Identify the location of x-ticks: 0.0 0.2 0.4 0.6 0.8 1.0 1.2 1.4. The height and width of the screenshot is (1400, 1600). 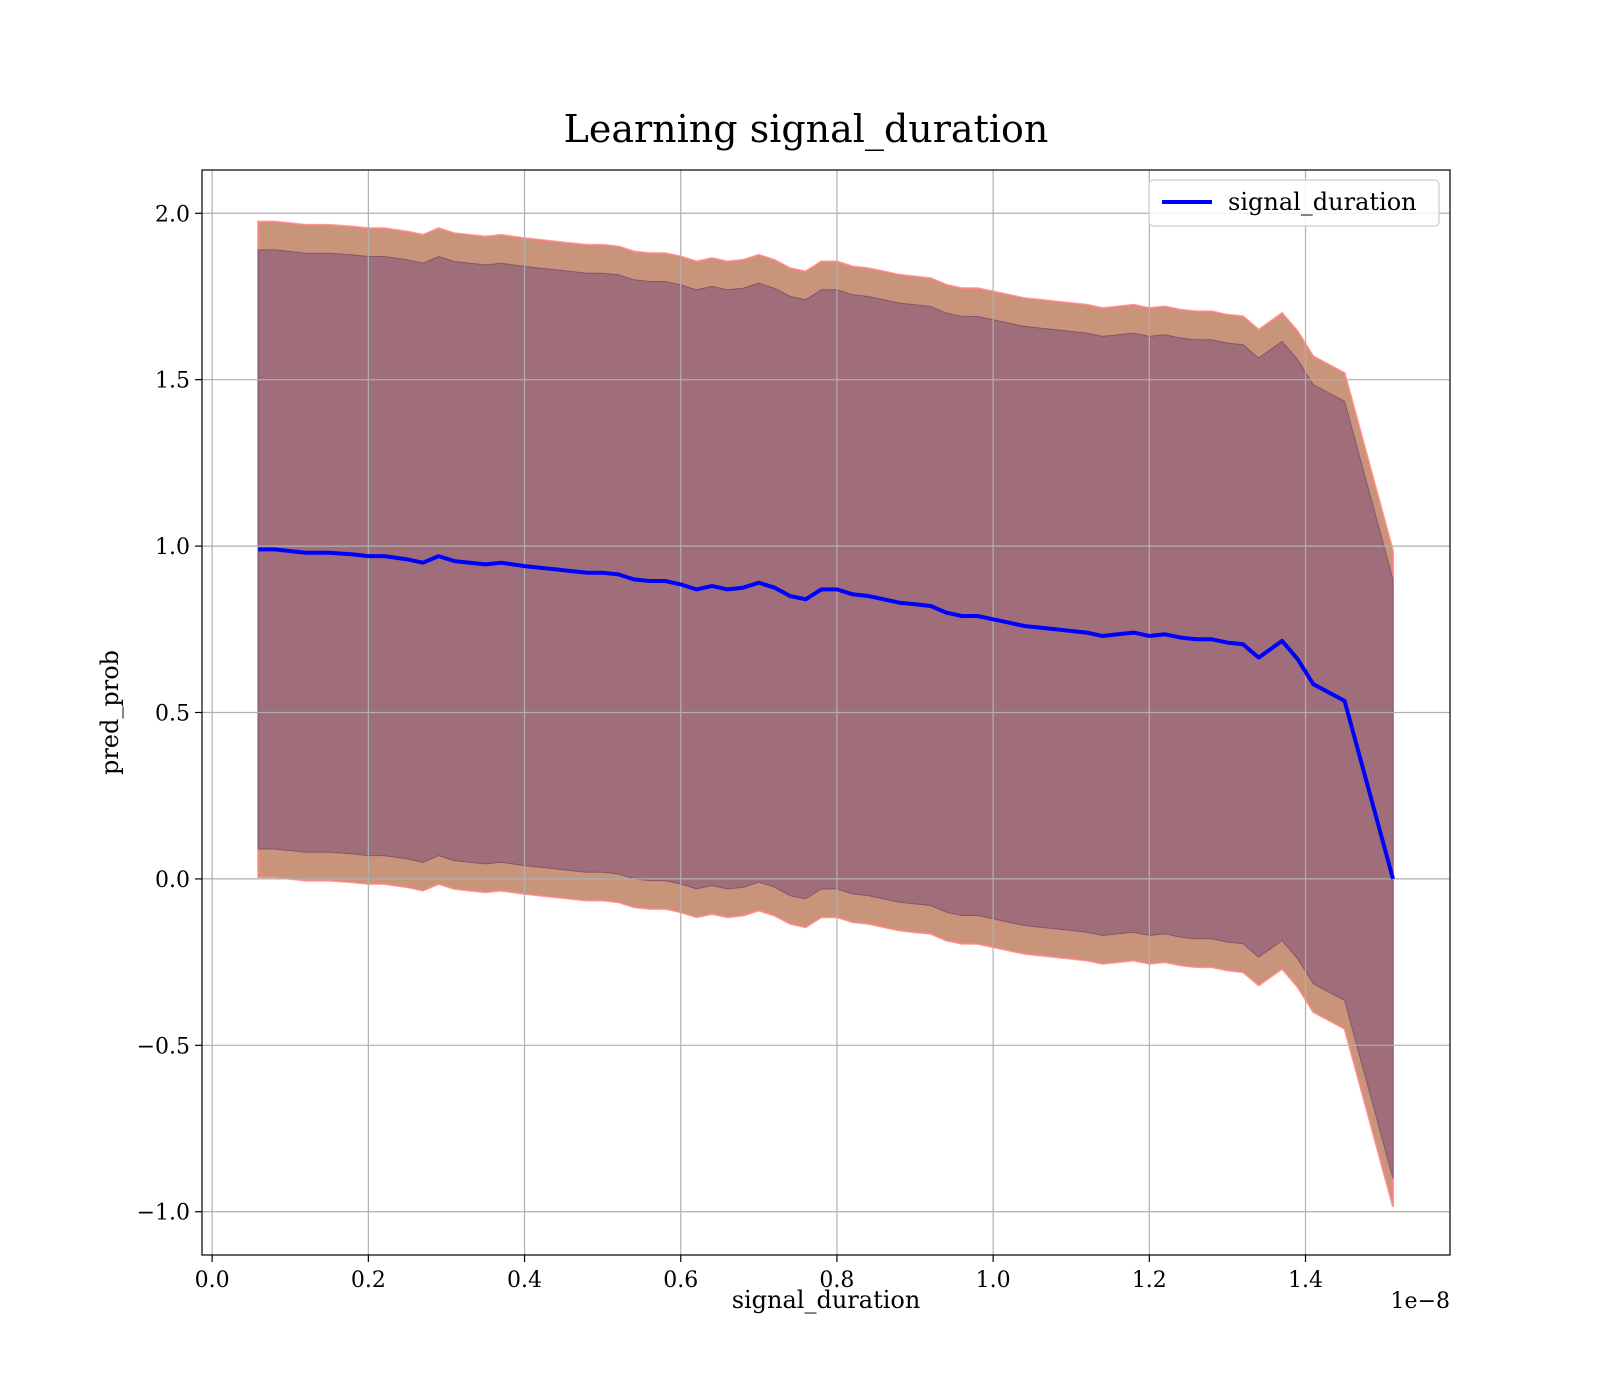
(759, 1274).